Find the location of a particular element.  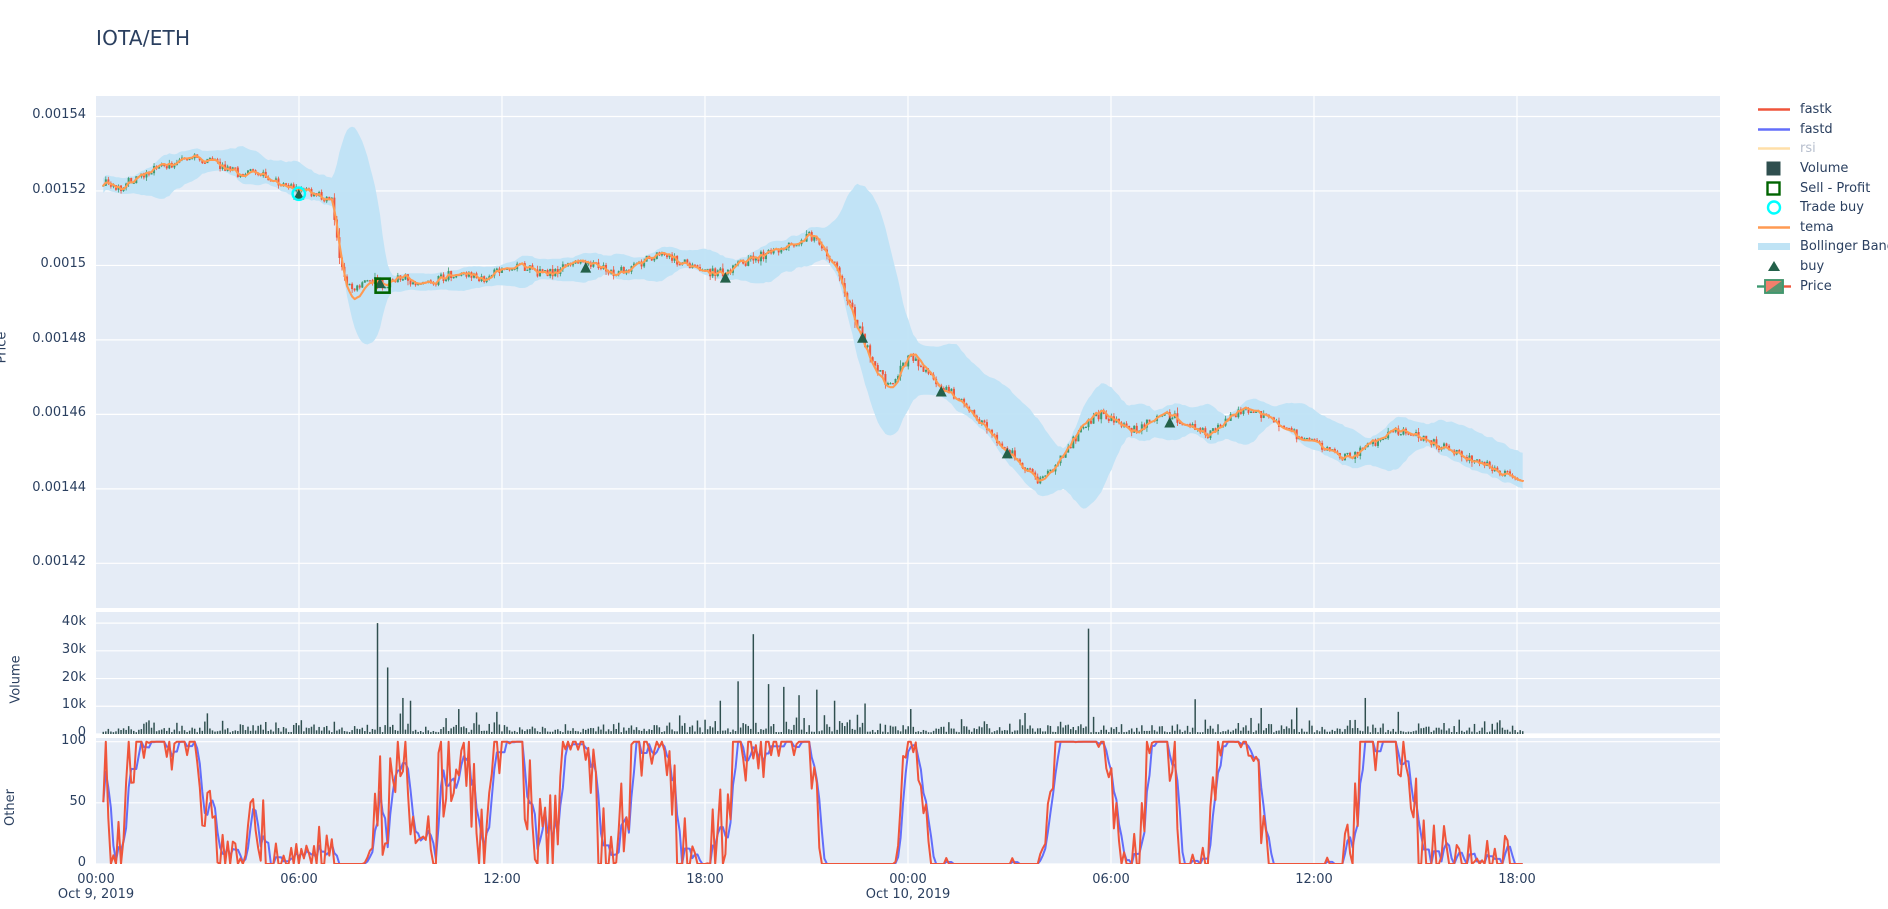

legend-item-label: Volume is located at coordinates (1824, 169).